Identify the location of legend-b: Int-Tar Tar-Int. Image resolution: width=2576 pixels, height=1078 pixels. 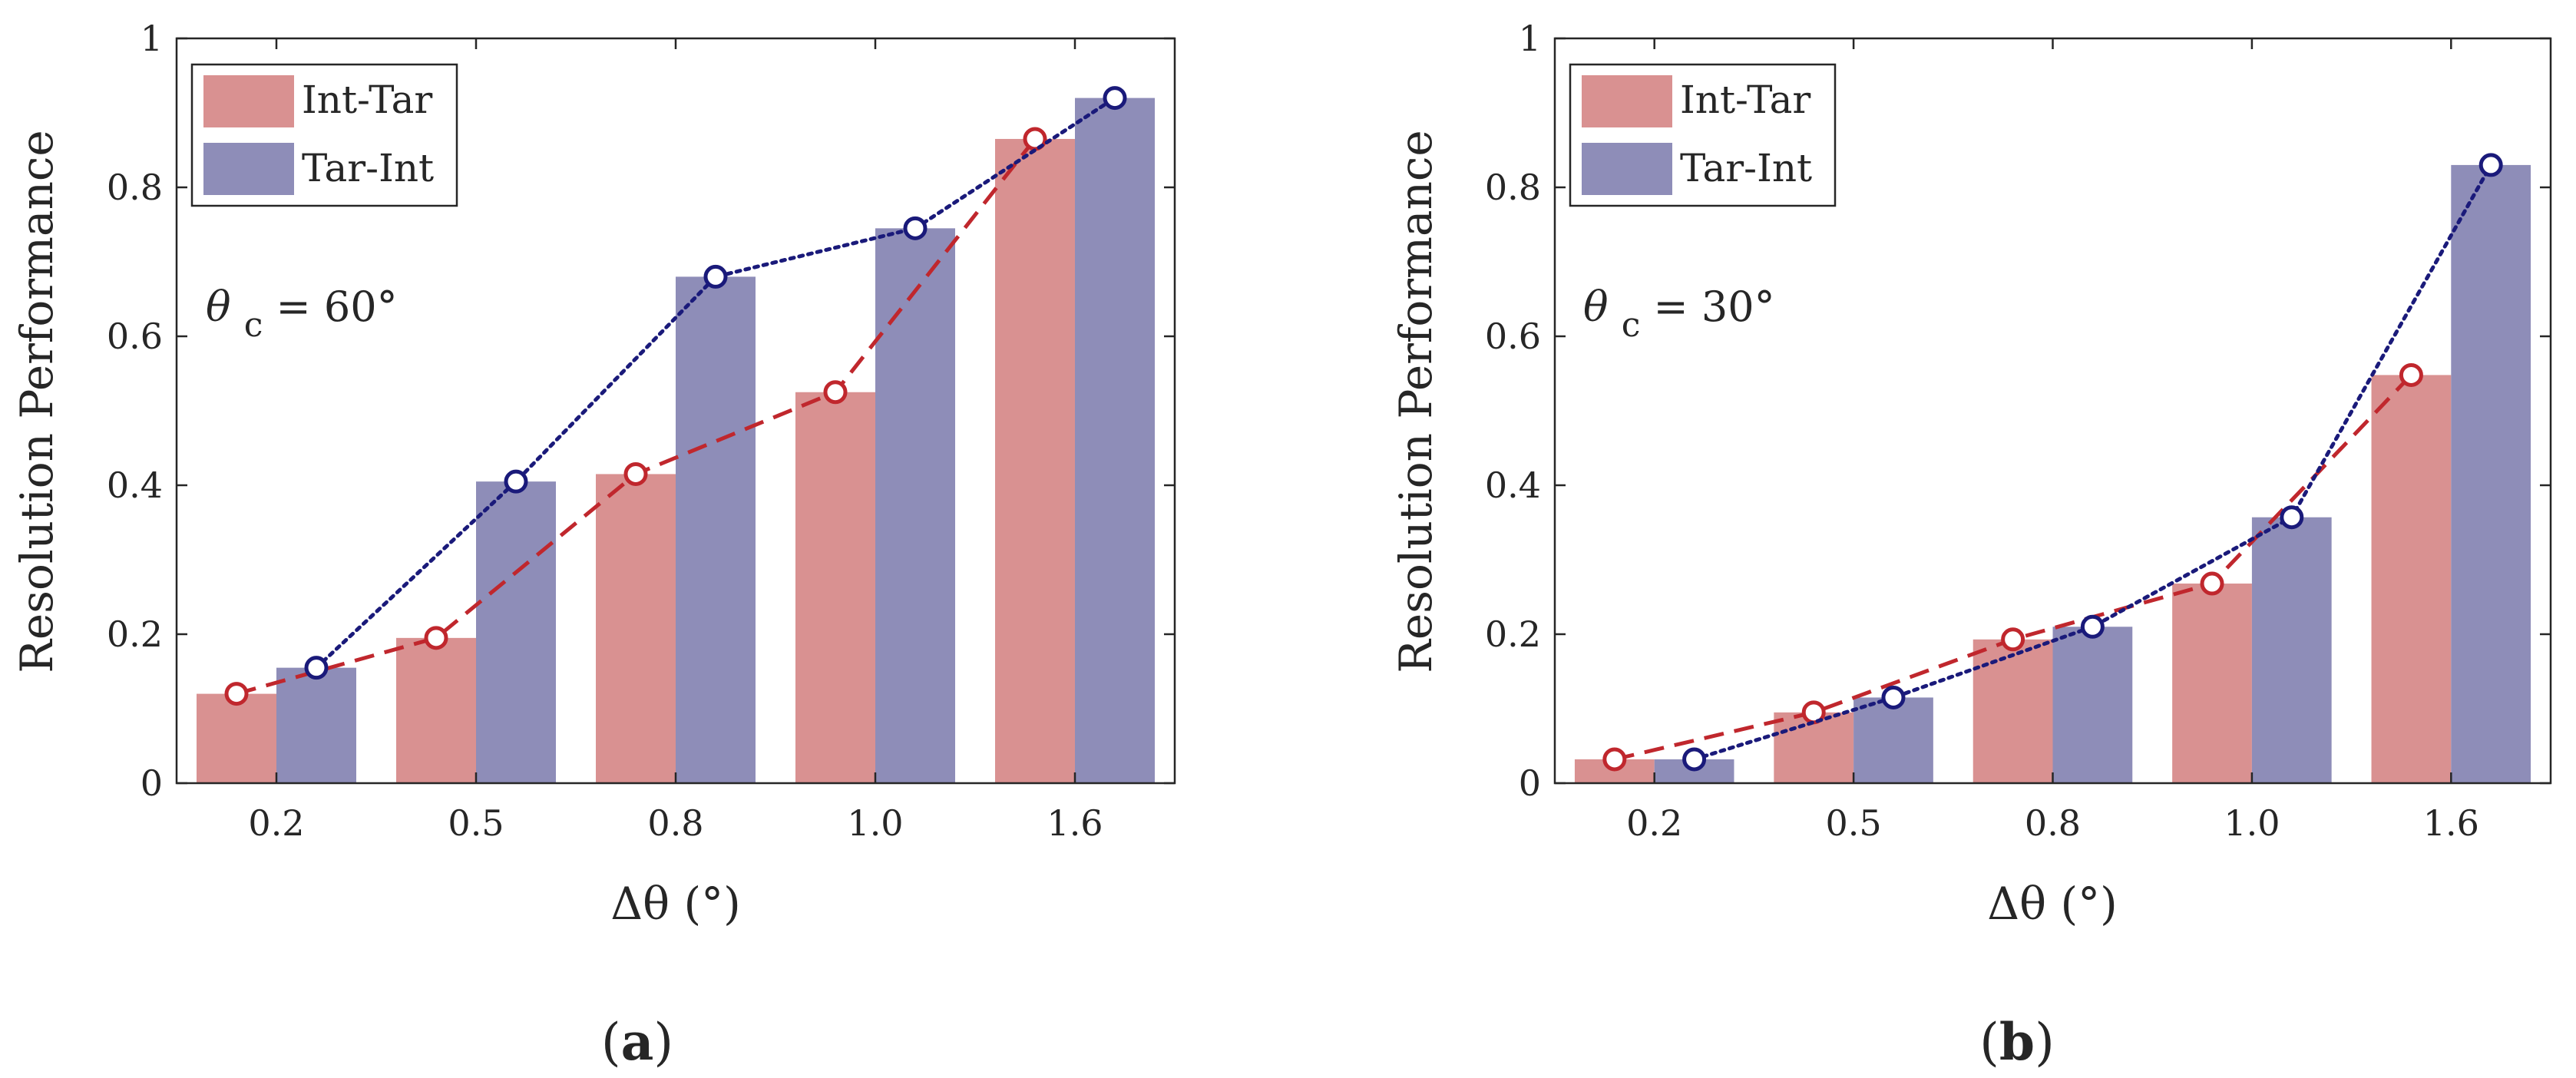
(1703, 135).